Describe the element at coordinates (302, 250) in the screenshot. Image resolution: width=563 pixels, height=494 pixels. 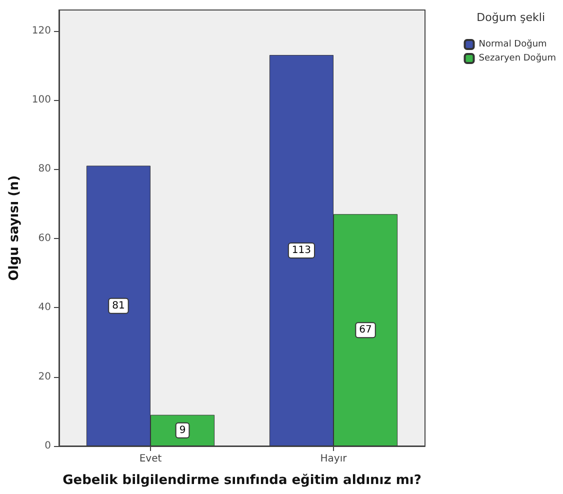
I see `data-label: 113` at that location.